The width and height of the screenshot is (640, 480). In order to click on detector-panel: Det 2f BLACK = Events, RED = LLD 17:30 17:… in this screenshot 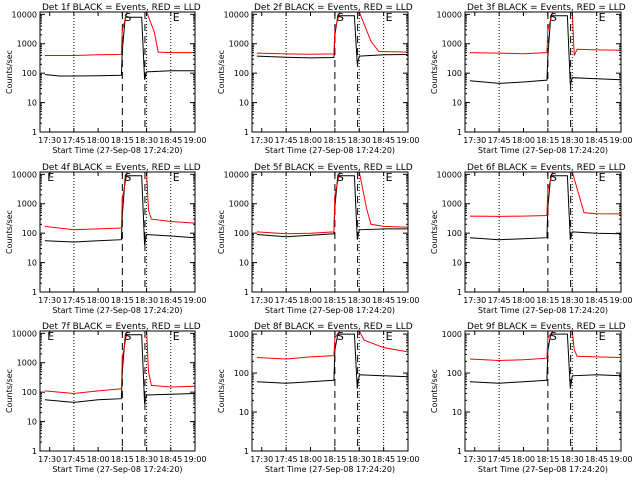, I will do `click(318, 79)`.